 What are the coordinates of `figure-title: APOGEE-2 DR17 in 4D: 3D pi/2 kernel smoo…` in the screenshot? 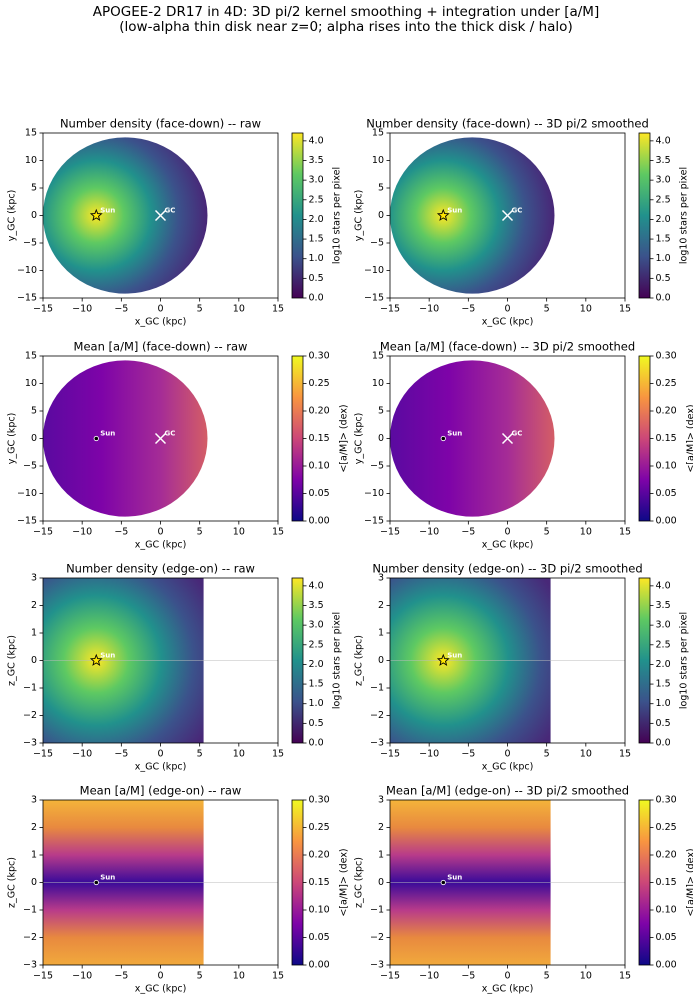 It's located at (346, 12).